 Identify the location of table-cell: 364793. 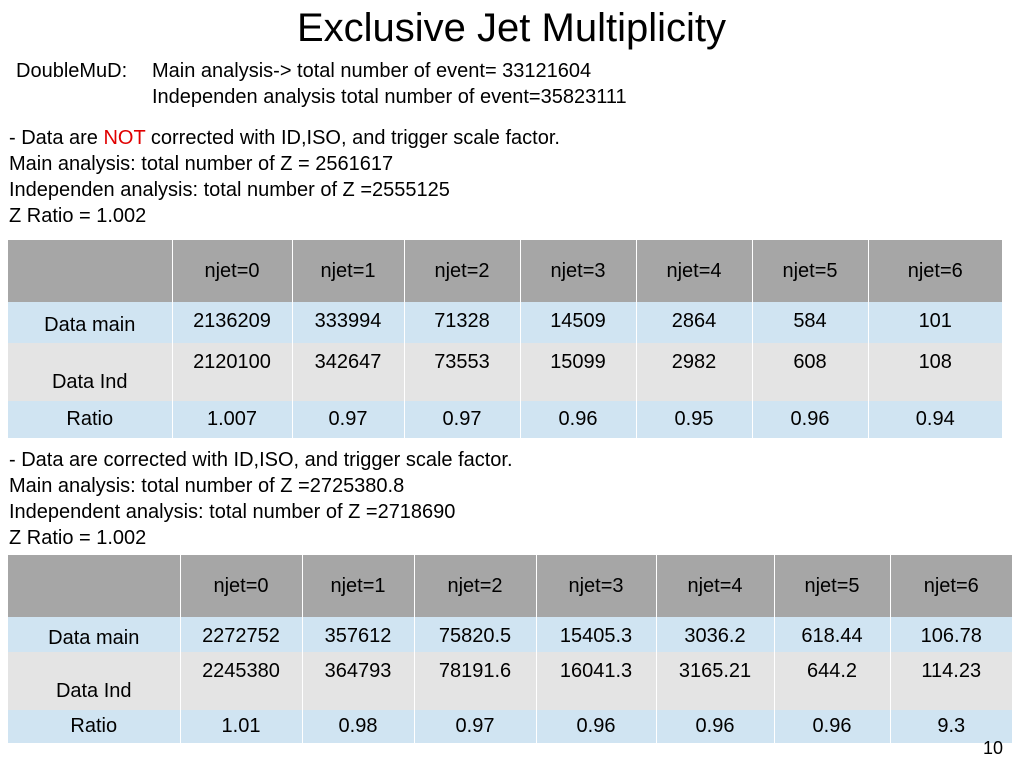
(358, 681).